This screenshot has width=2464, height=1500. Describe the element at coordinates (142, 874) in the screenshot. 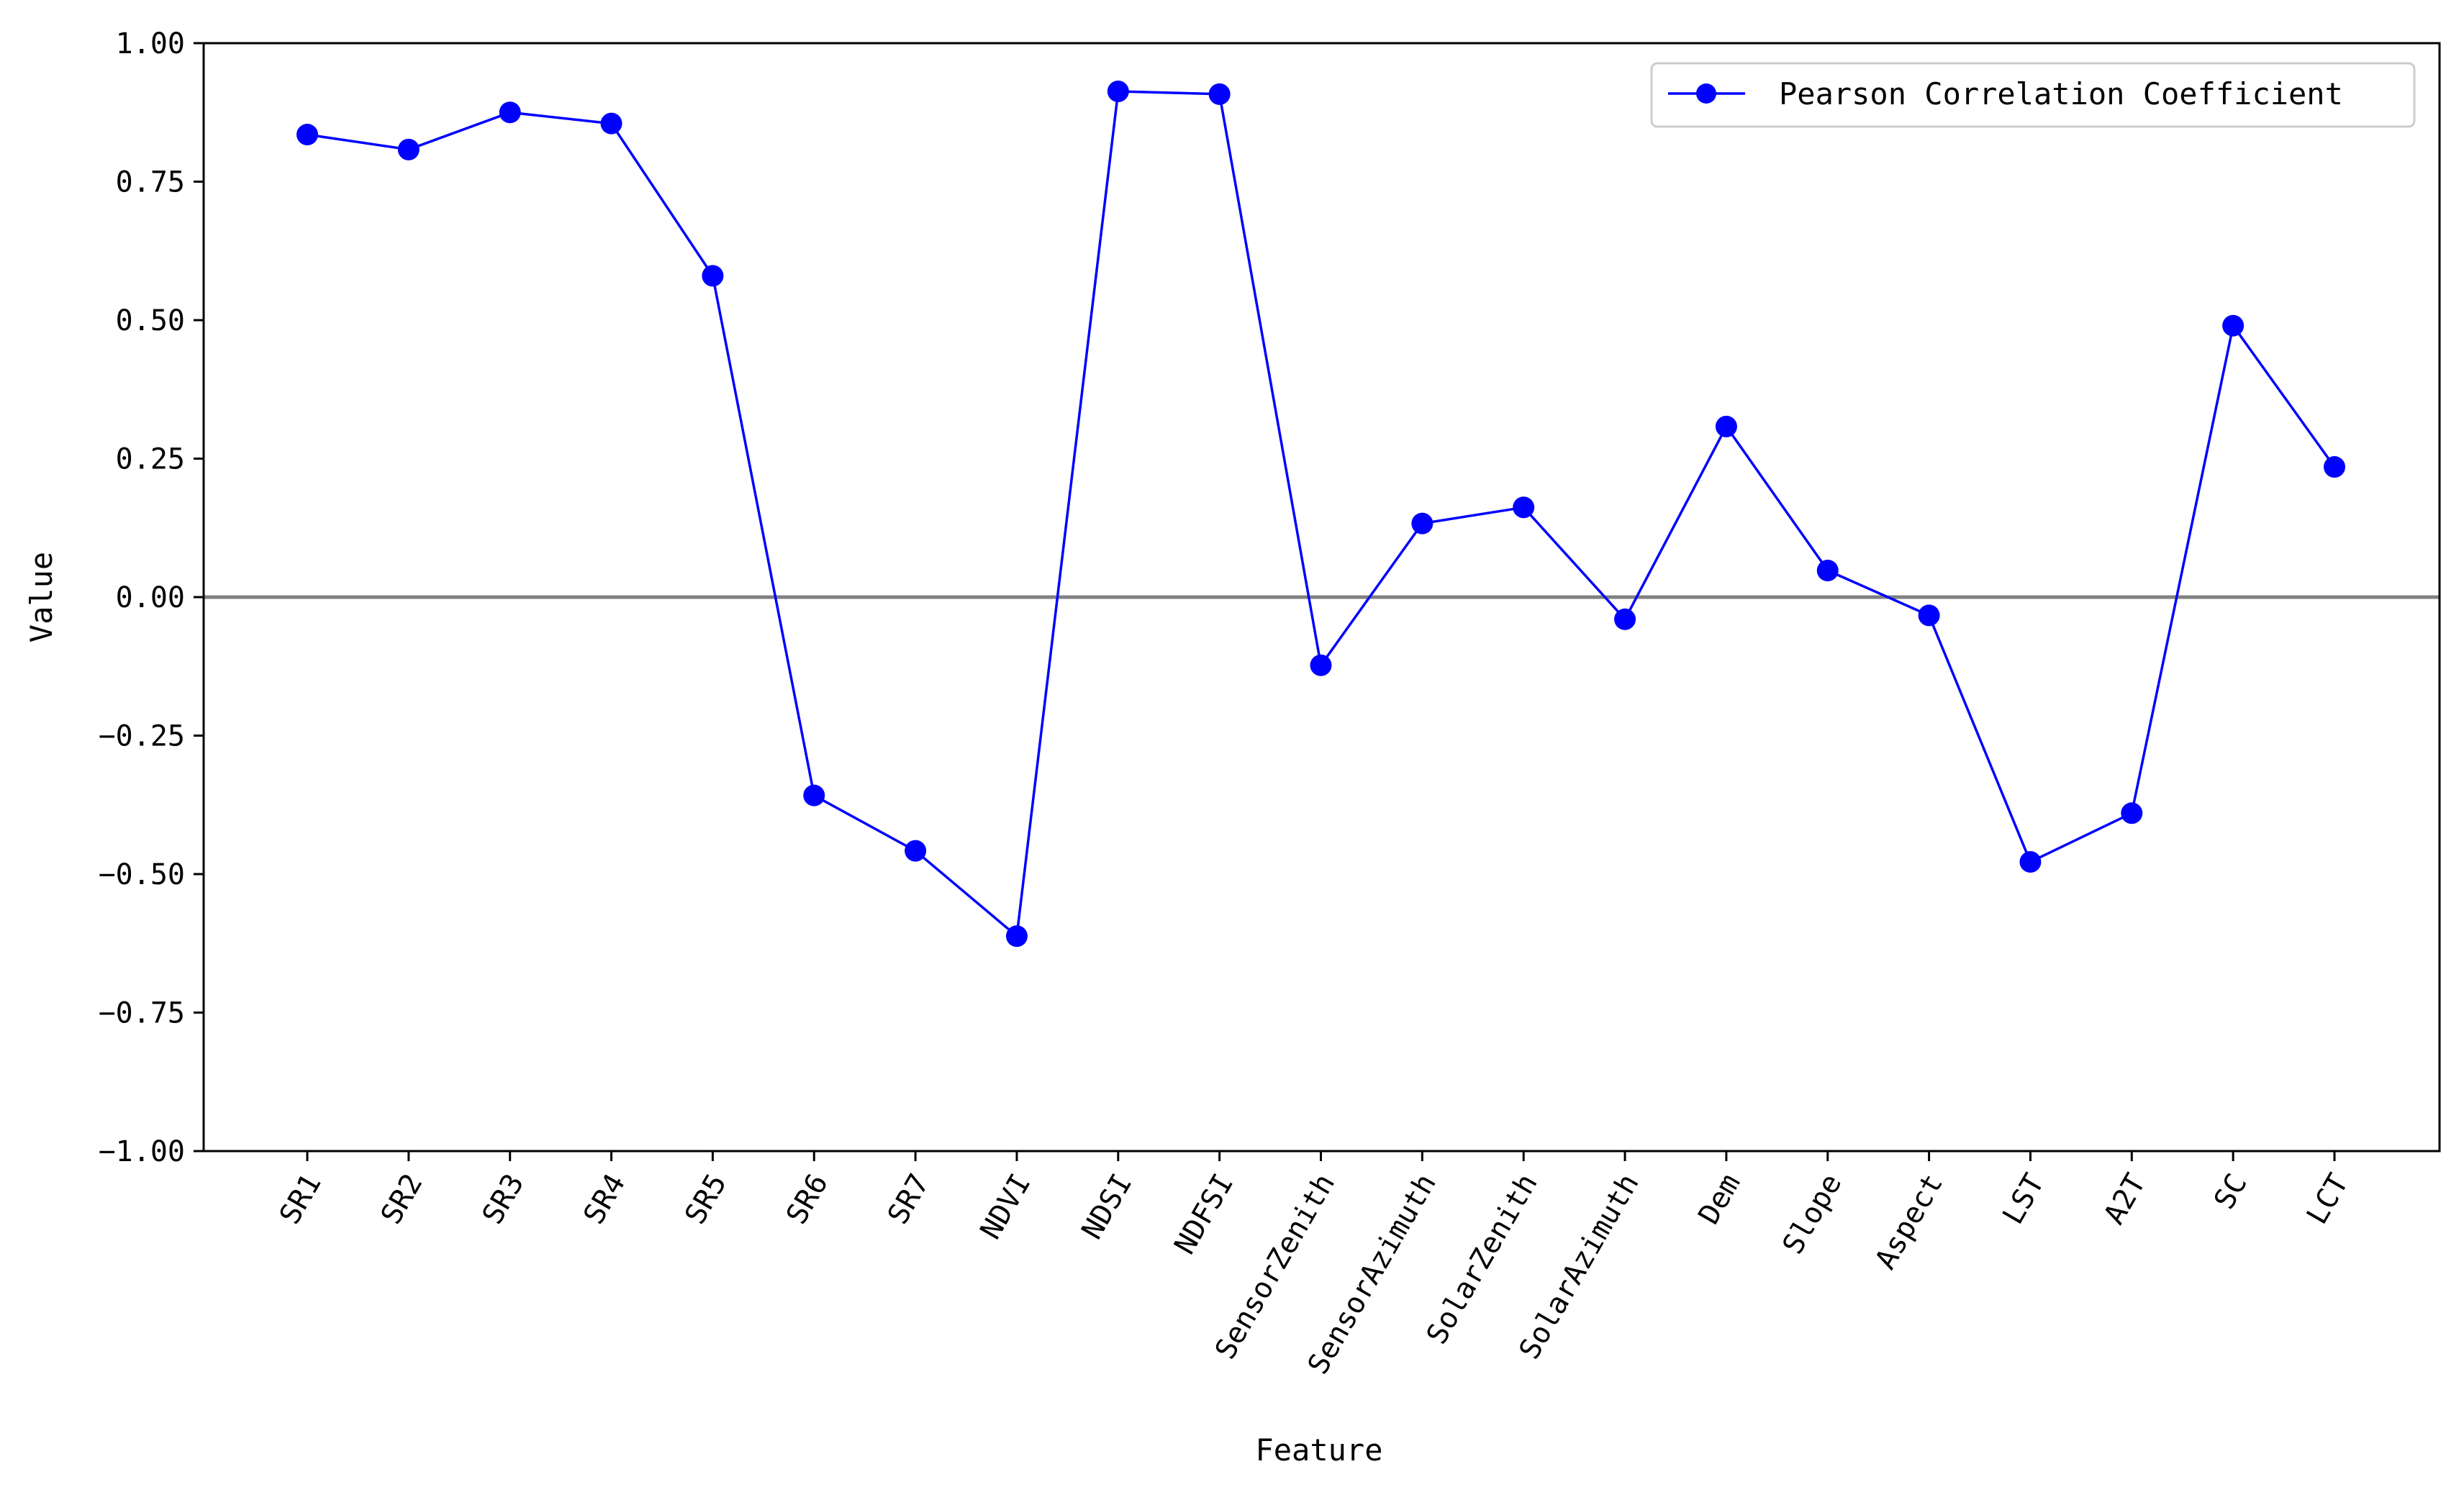

I see `y-tick-label: −0.50` at that location.